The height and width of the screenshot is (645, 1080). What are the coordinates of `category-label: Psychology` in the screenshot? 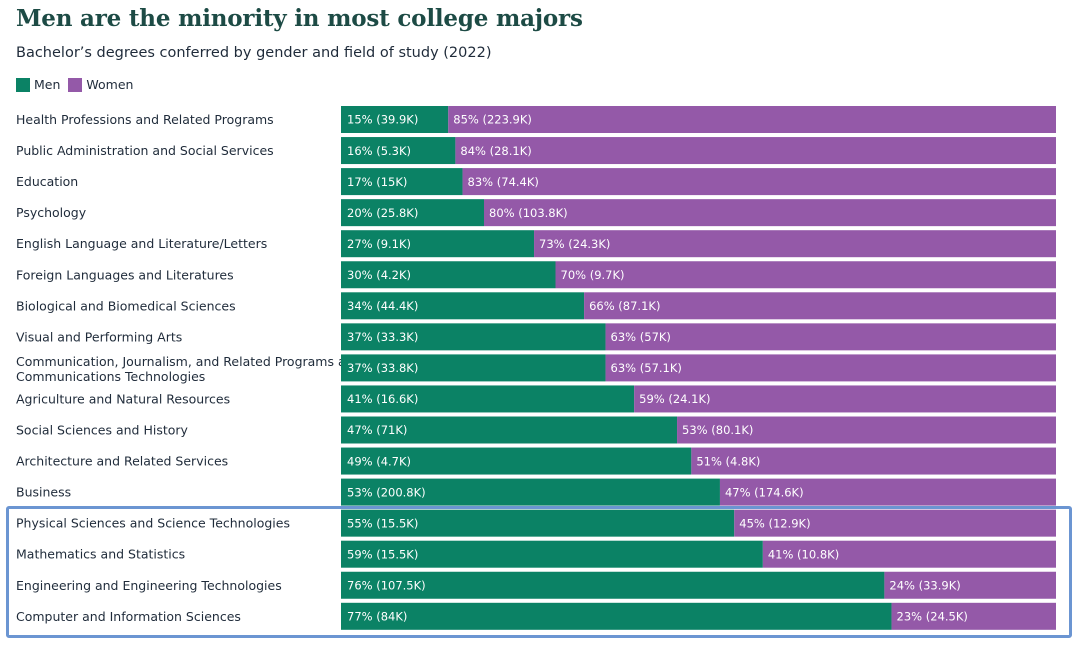 It's located at (51, 212).